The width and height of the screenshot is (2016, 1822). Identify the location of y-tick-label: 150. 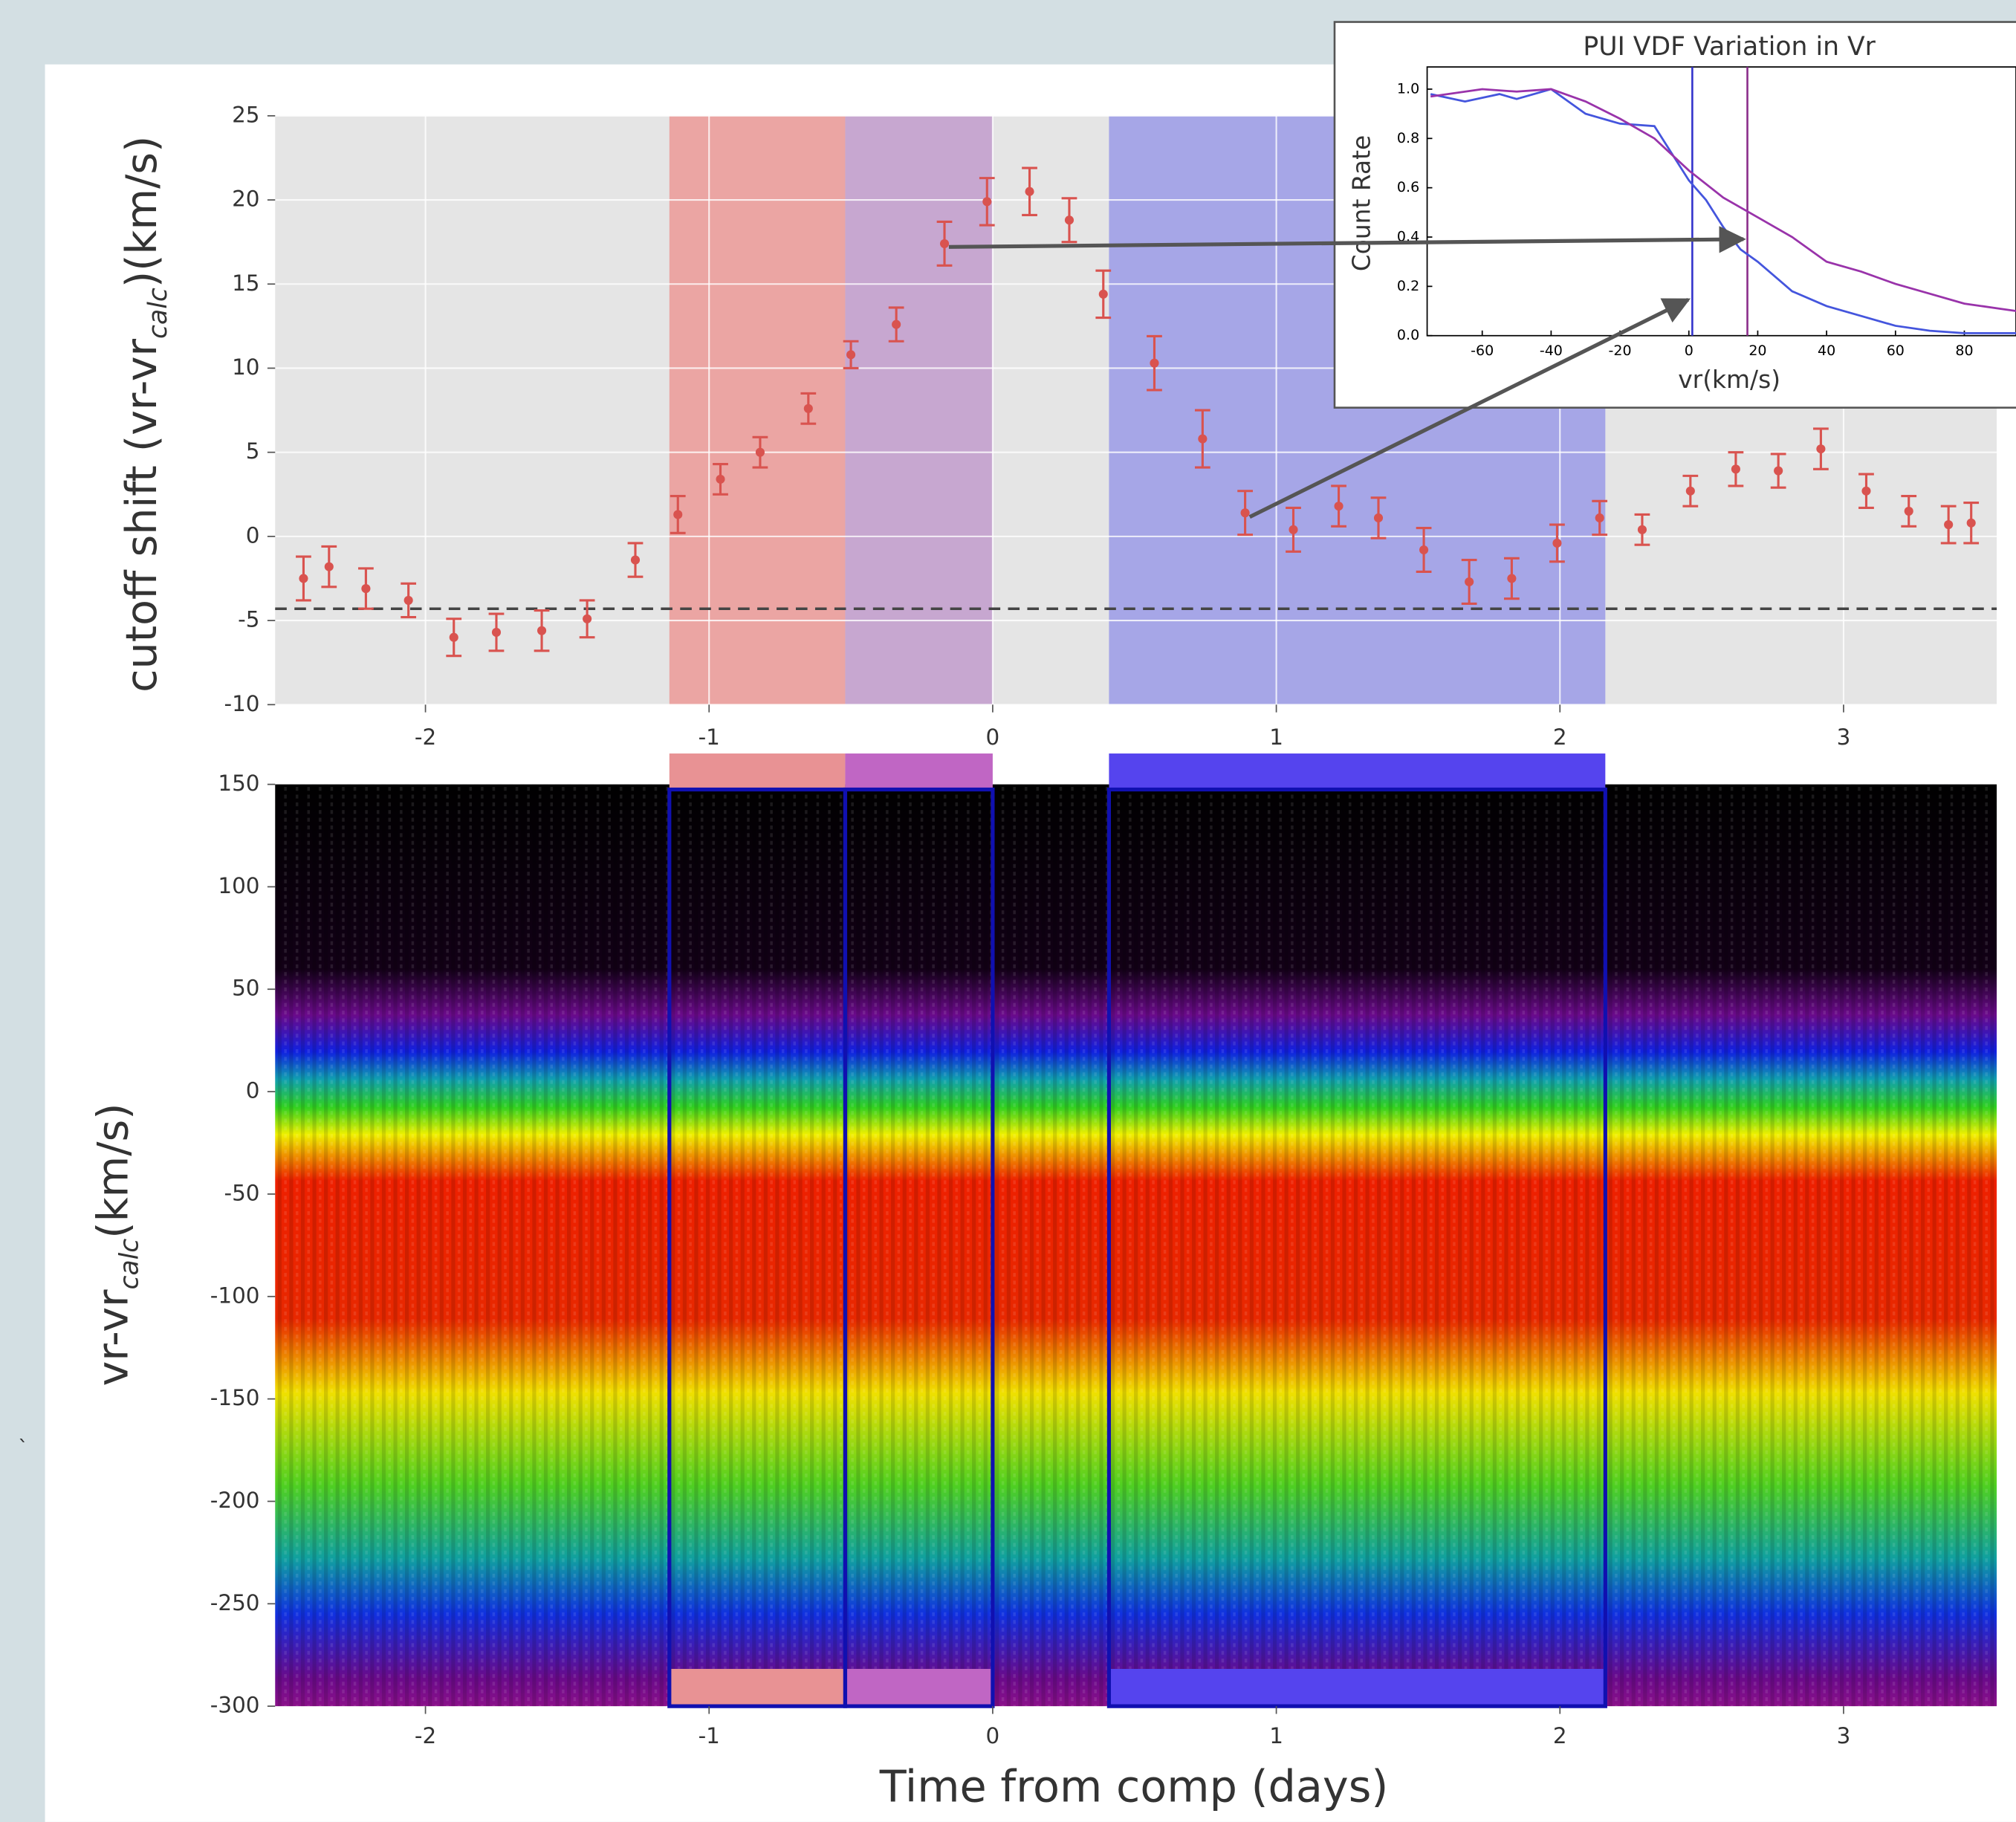
(238, 783).